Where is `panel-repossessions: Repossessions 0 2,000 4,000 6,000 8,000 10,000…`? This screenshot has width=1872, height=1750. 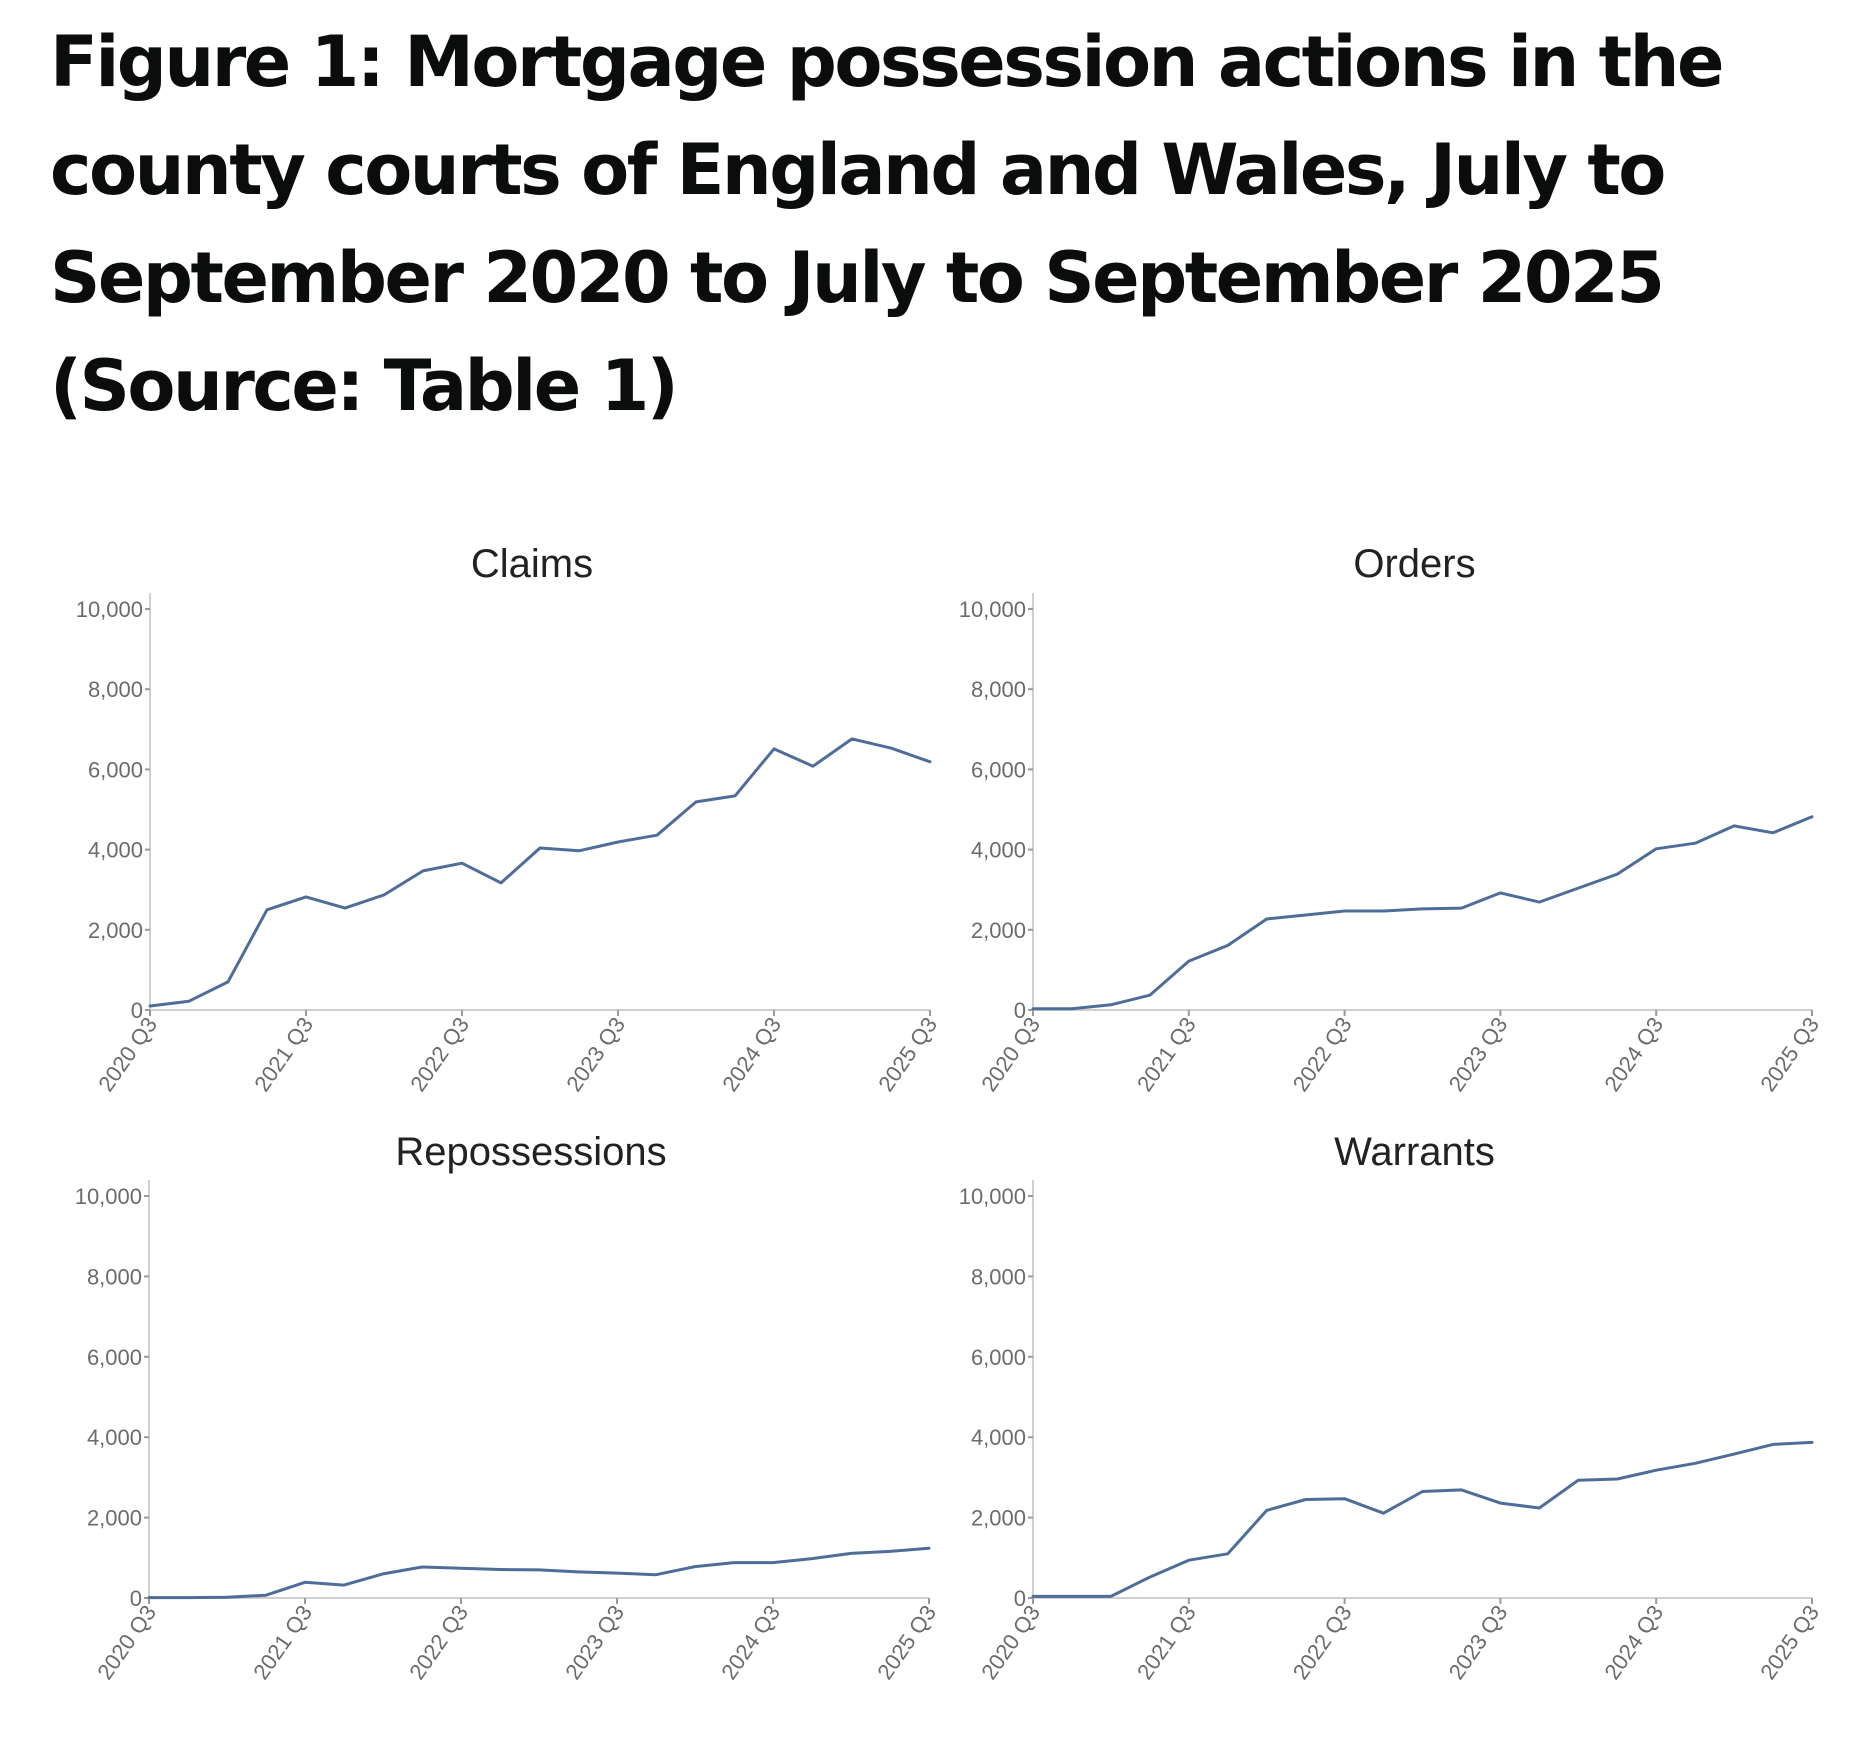
panel-repossessions: Repossessions 0 2,000 4,000 6,000 8,000 10,000… is located at coordinates (508, 1407).